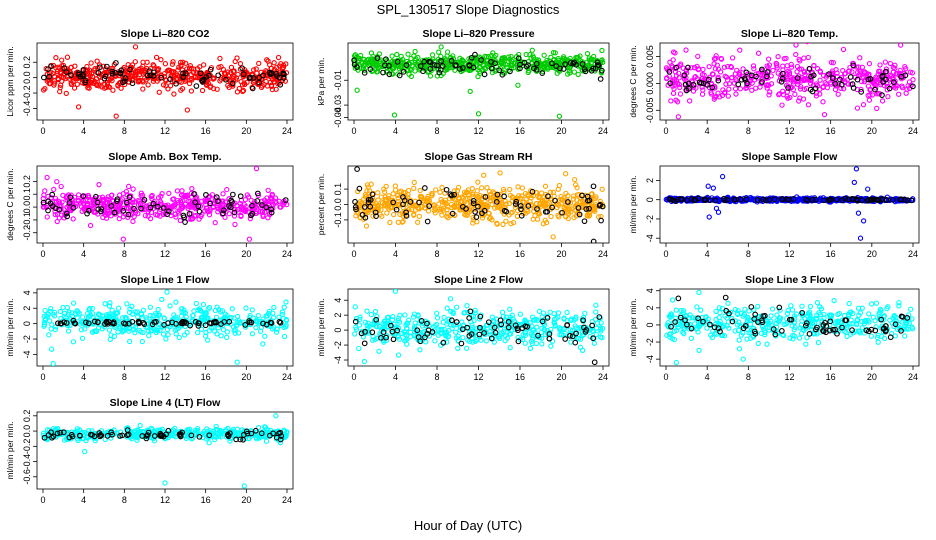 The image size is (936, 540). What do you see at coordinates (468, 9) in the screenshot?
I see `figure-title: SPL_130517 Slope Diagnostics` at bounding box center [468, 9].